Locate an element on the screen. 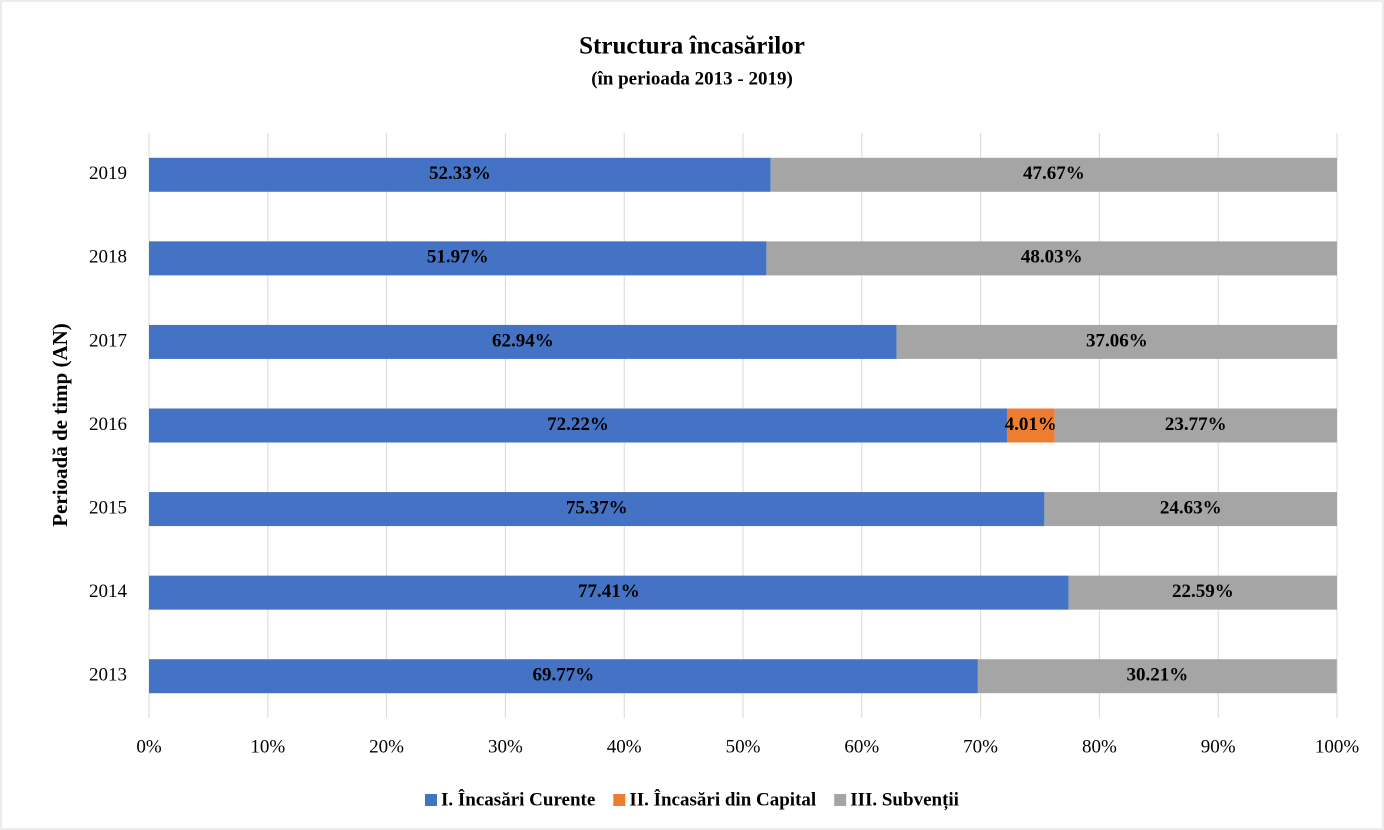  data-label: 77.41% is located at coordinates (609, 591).